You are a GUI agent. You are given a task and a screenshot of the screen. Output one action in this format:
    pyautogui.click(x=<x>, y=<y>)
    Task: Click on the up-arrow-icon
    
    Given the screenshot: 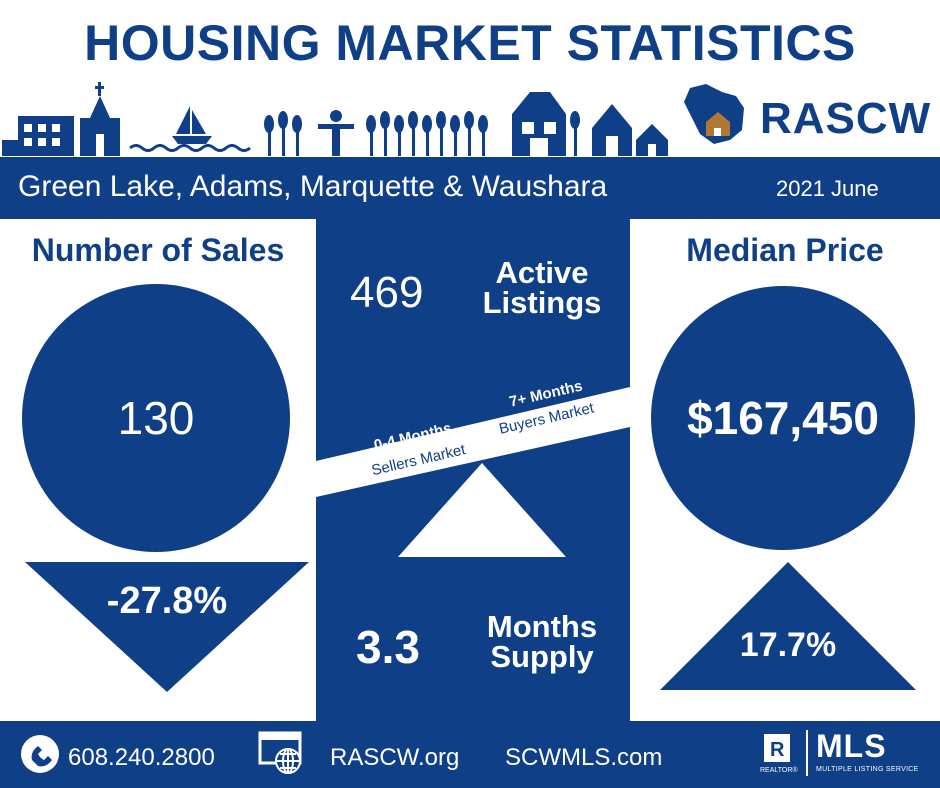 What is the action you would take?
    pyautogui.click(x=788, y=626)
    